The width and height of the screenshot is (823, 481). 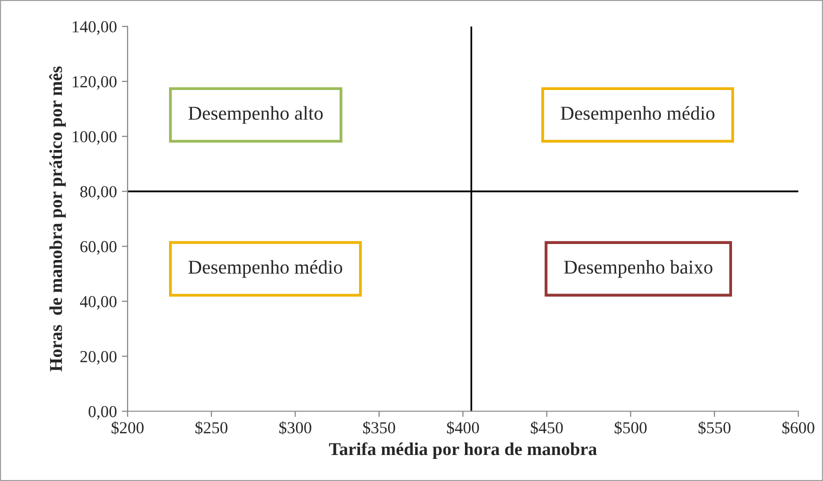 What do you see at coordinates (98, 248) in the screenshot?
I see `y-tick-label: 60,00` at bounding box center [98, 248].